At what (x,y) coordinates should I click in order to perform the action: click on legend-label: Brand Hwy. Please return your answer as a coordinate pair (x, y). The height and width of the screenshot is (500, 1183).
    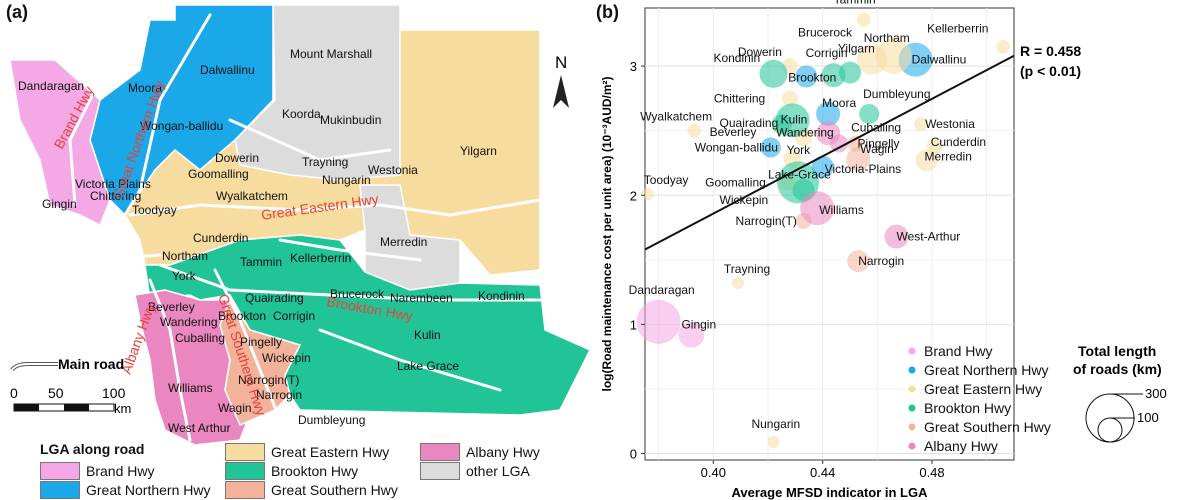
    Looking at the image, I should click on (120, 471).